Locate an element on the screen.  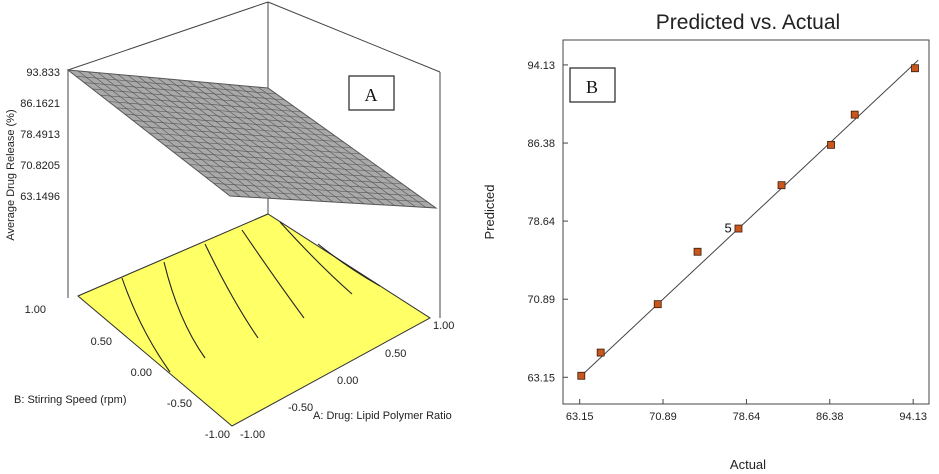
y-axis-ticks: 63.15 70.89 78.64 86.38 94.13 is located at coordinates (547, 222).